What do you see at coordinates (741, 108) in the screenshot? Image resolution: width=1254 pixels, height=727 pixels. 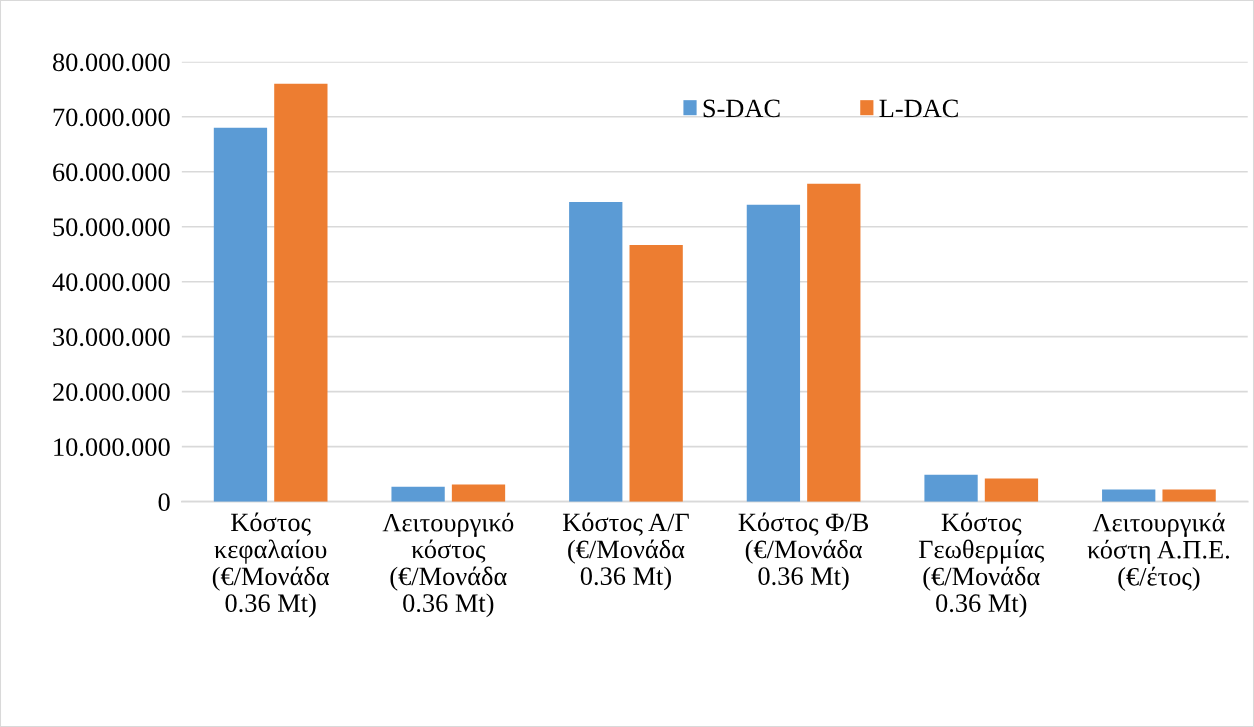 I see `legend-label: S-DAC` at bounding box center [741, 108].